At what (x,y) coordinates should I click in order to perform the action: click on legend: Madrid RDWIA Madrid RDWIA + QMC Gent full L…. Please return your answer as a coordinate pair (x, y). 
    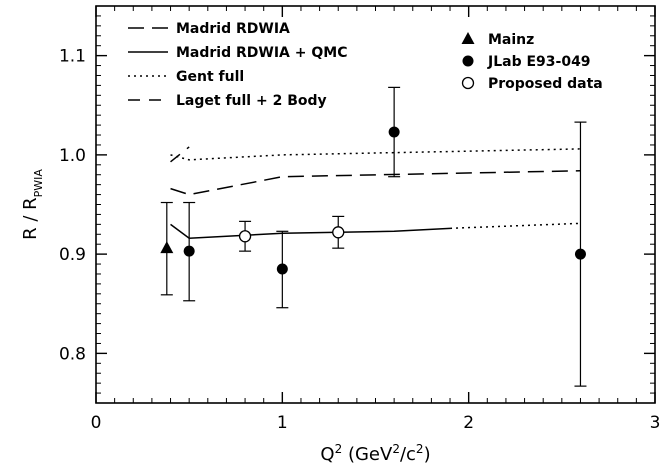
    Looking at the image, I should click on (365, 65).